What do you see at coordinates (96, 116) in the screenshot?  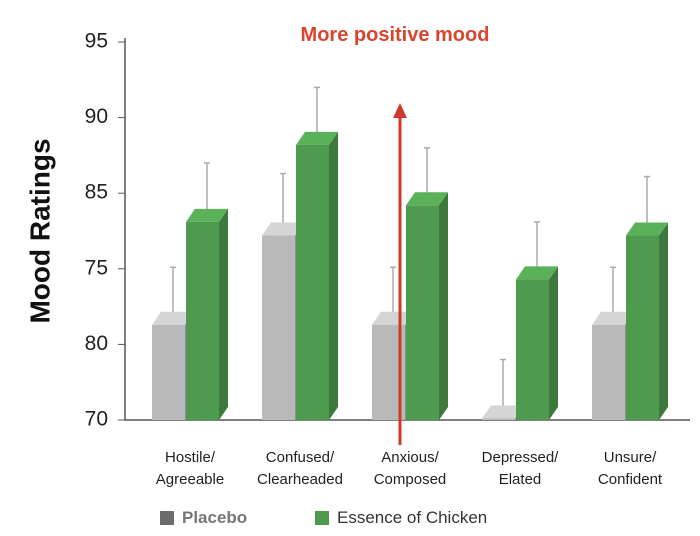 I see `y-tick-label: 90` at bounding box center [96, 116].